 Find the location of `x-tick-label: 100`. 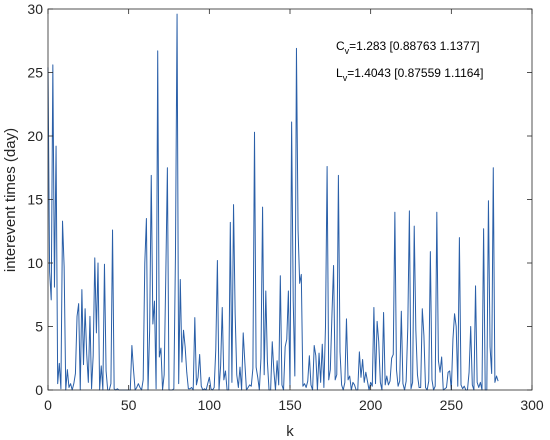

x-tick-label: 100 is located at coordinates (210, 405).